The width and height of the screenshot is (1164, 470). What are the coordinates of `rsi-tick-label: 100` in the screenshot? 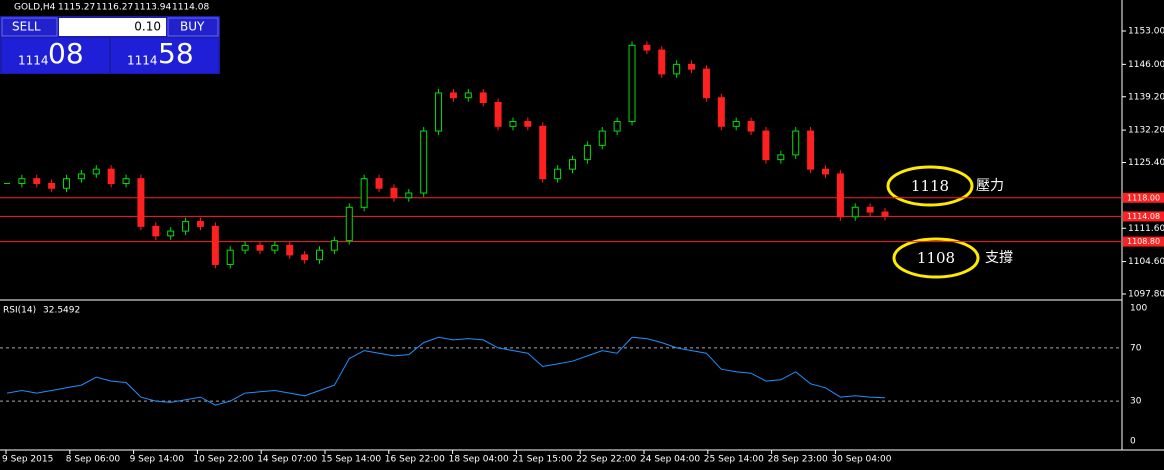 It's located at (1138, 309).